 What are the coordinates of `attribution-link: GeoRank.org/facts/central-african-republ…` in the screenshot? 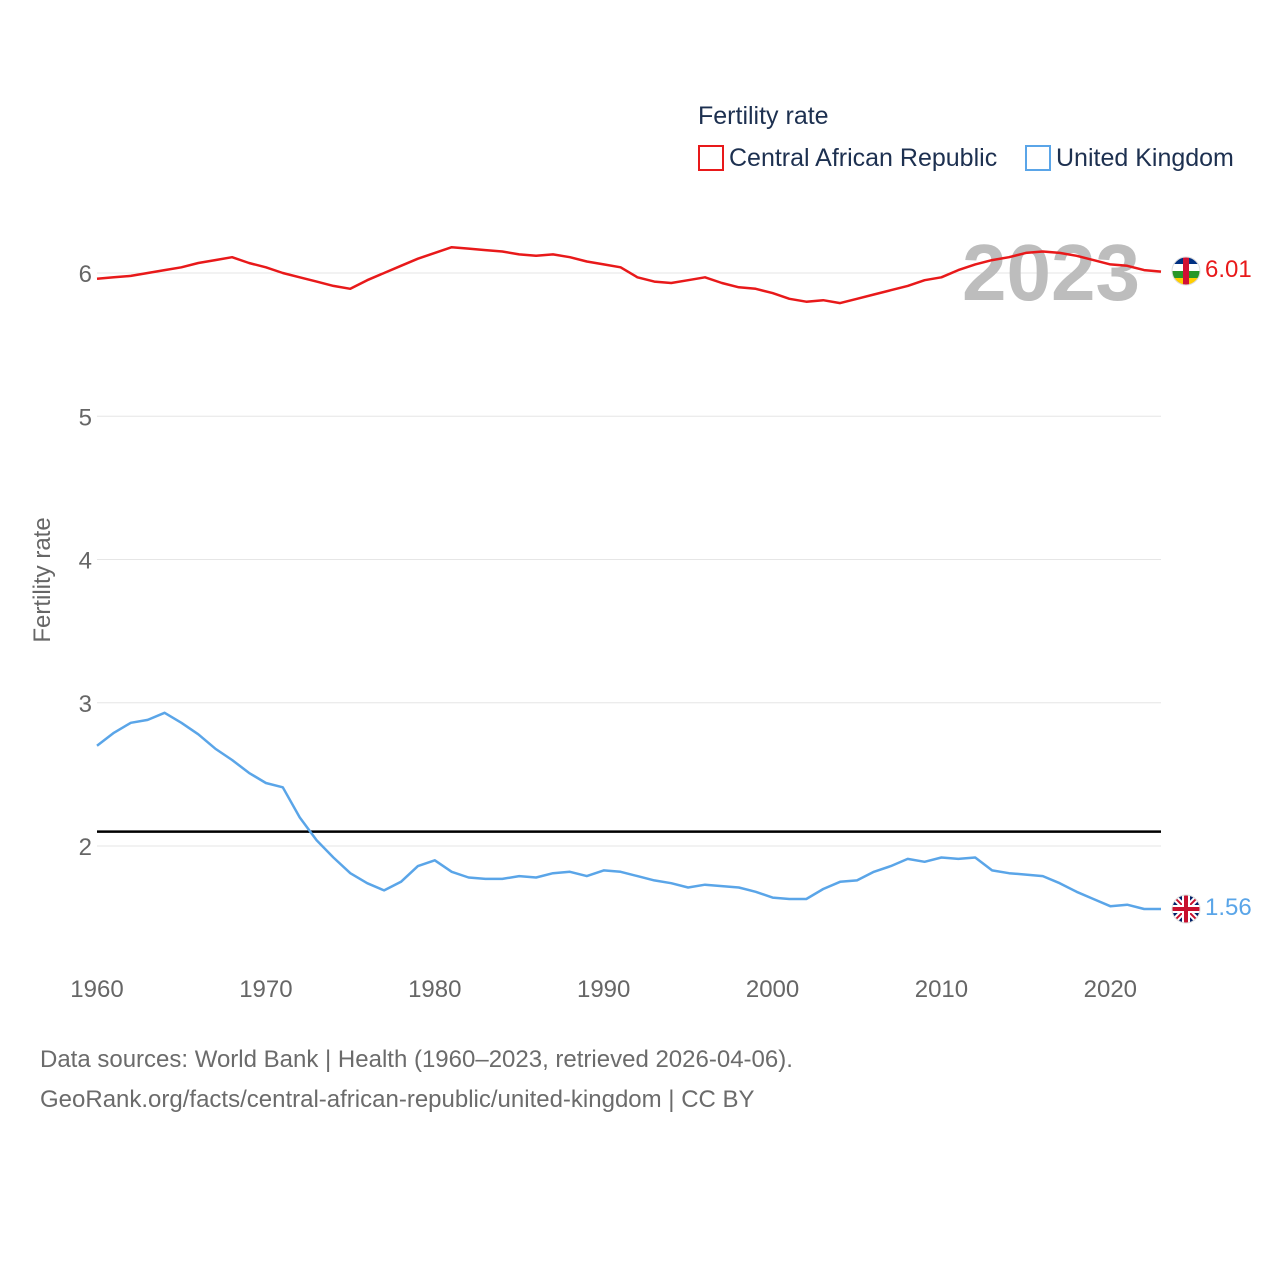 It's located at (397, 1099).